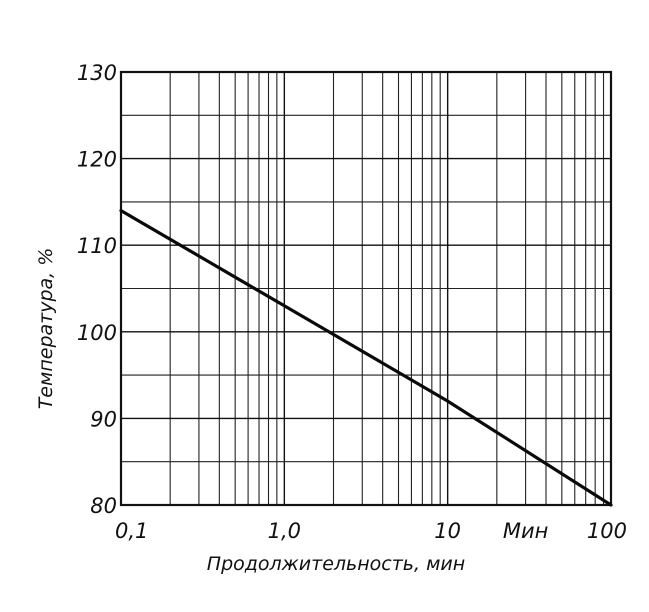 Image resolution: width=649 pixels, height=612 pixels. What do you see at coordinates (607, 531) in the screenshot?
I see `x-tick-label: 100` at bounding box center [607, 531].